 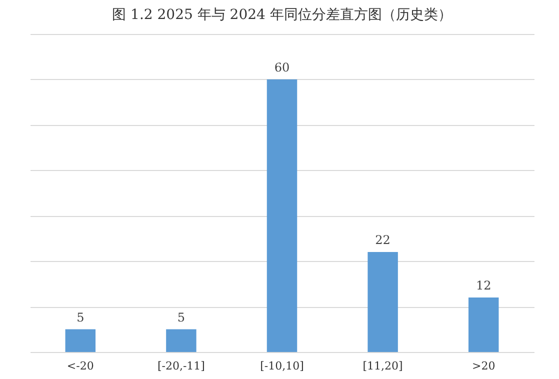 What do you see at coordinates (282, 67) in the screenshot?
I see `data-label: 60` at bounding box center [282, 67].